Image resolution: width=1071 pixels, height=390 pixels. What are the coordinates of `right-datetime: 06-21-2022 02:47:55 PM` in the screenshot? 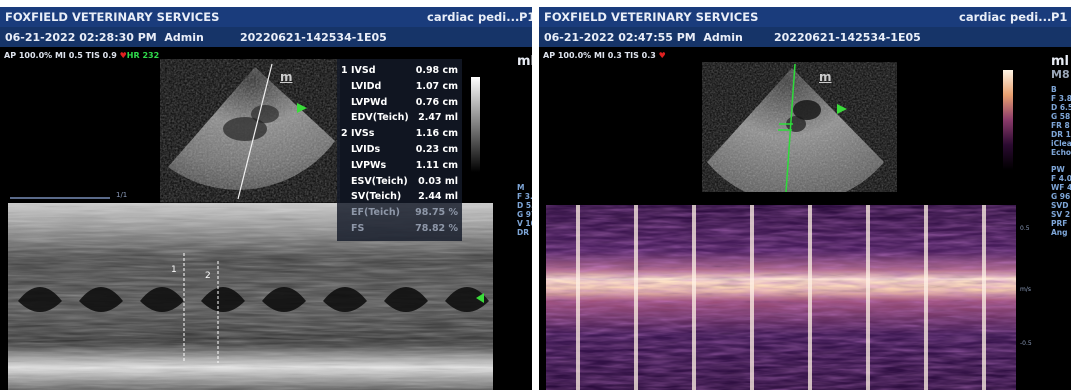 It's located at (620, 37).